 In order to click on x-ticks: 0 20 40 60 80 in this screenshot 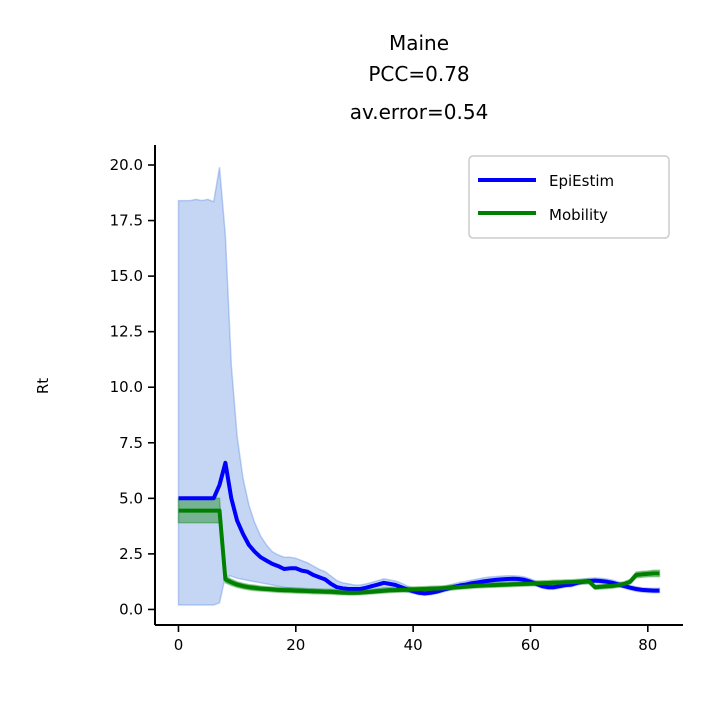, I will do `click(415, 639)`.